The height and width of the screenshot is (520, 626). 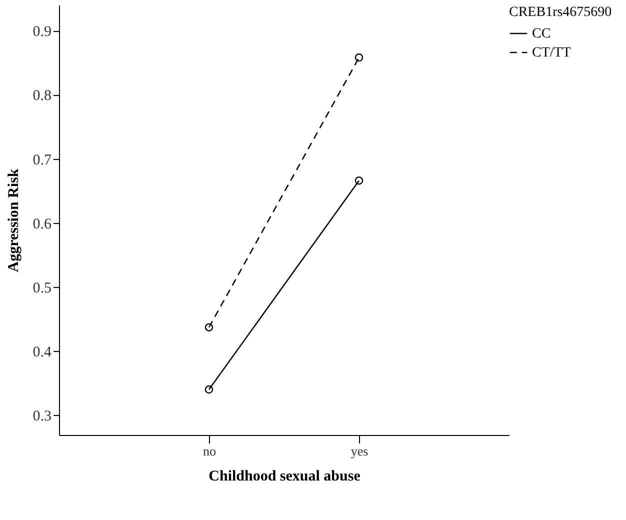 What do you see at coordinates (42, 352) in the screenshot?
I see `y-tick-label: 0.4` at bounding box center [42, 352].